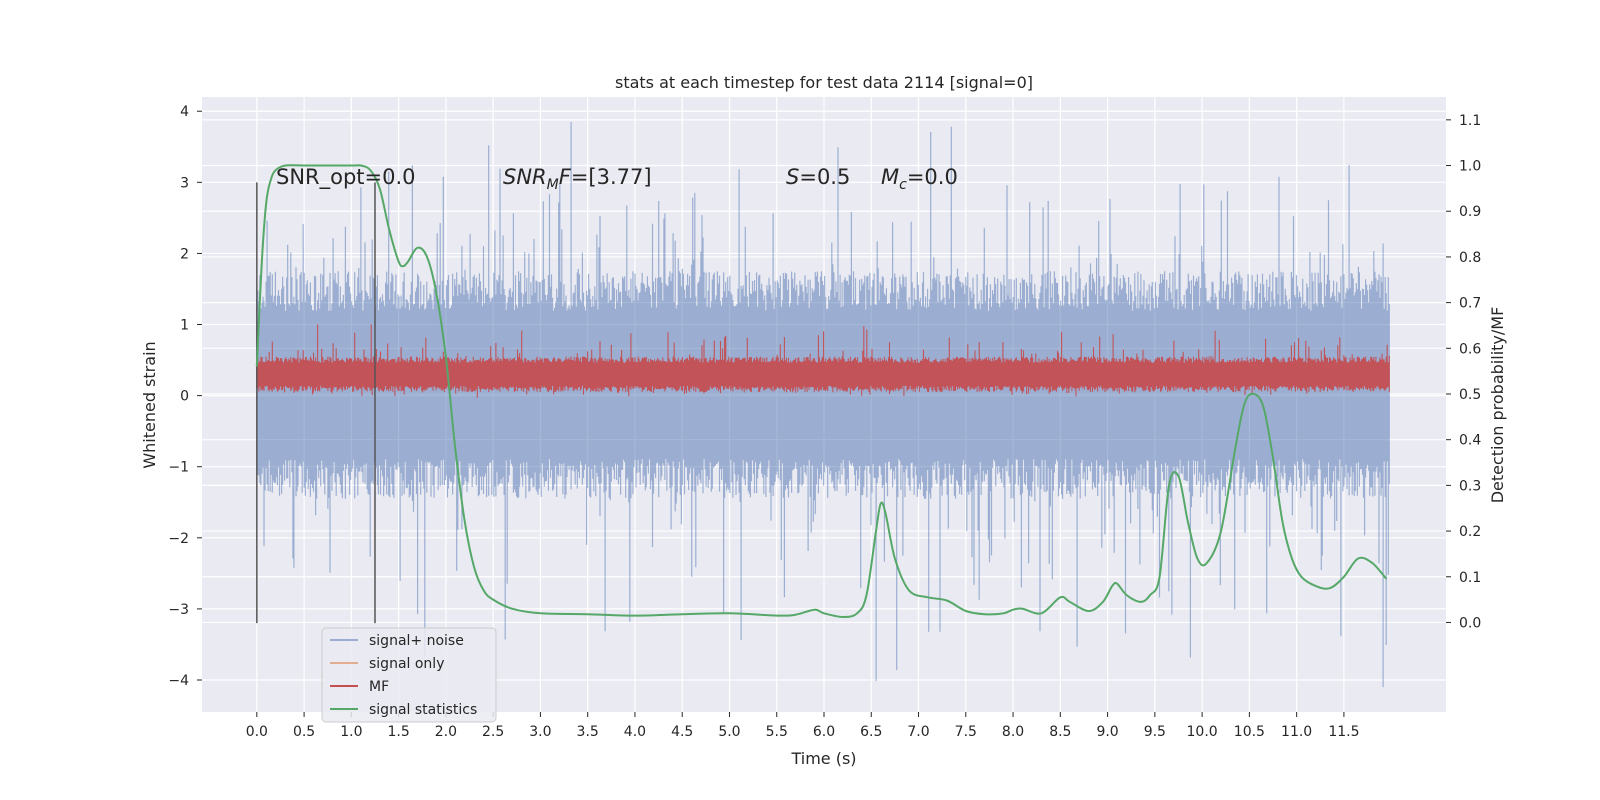  I want to click on y2-axis-ticks: 1.1 1.0 0.9 0.8 0.7 0.6 0.5 0.4 0.3 0.2 0.1 0.0, so click(1463, 372).